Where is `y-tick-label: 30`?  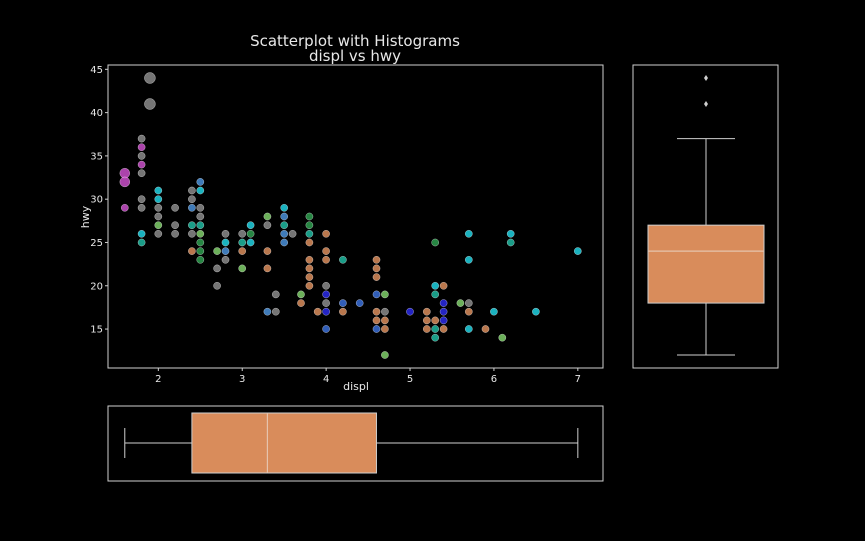 y-tick-label: 30 is located at coordinates (96, 200).